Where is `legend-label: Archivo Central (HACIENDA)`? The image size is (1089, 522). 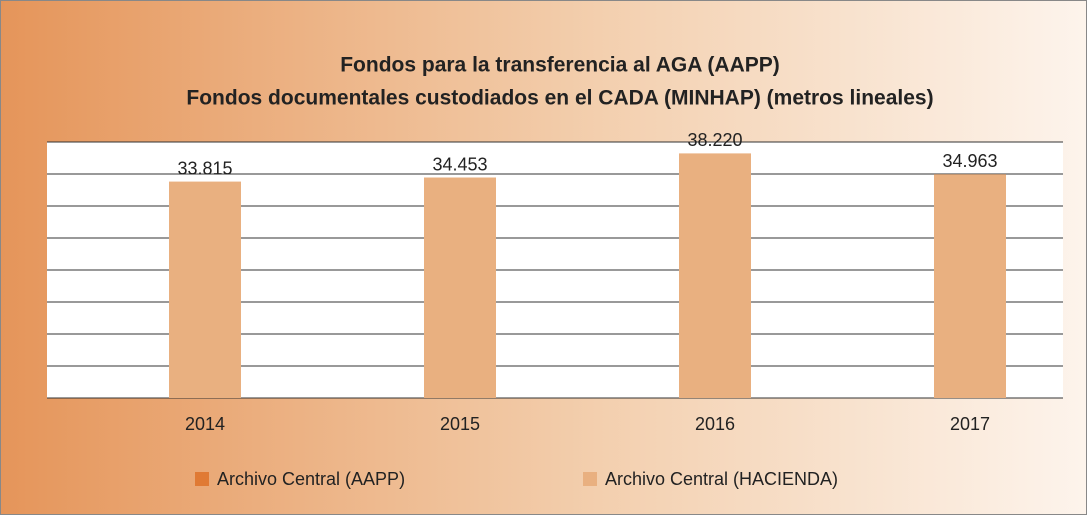 legend-label: Archivo Central (HACIENDA) is located at coordinates (721, 479).